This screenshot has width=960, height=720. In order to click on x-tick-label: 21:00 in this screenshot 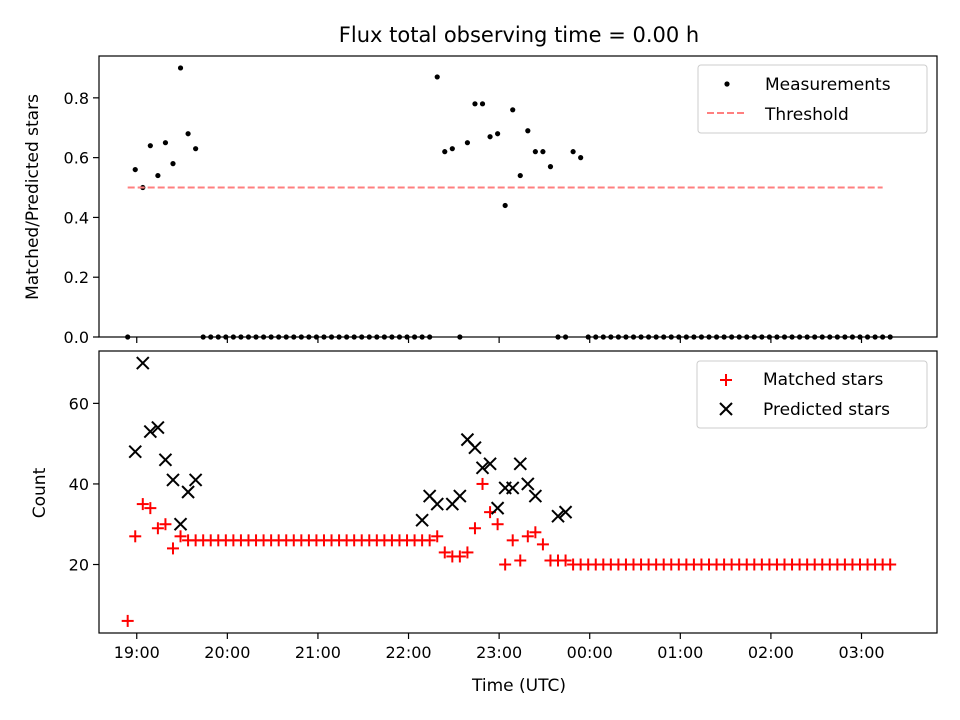, I will do `click(318, 652)`.